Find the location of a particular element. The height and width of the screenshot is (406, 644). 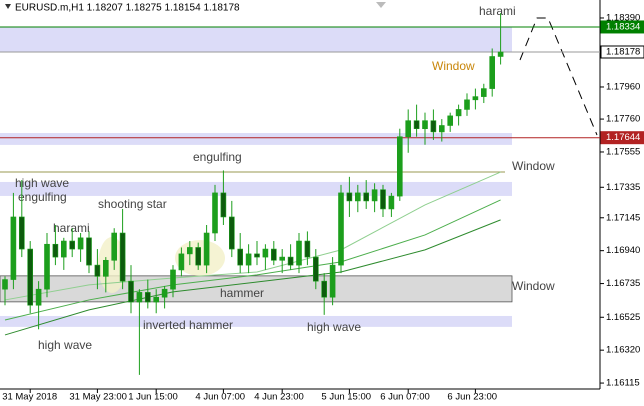

annotation: inverted hammer is located at coordinates (188, 325).